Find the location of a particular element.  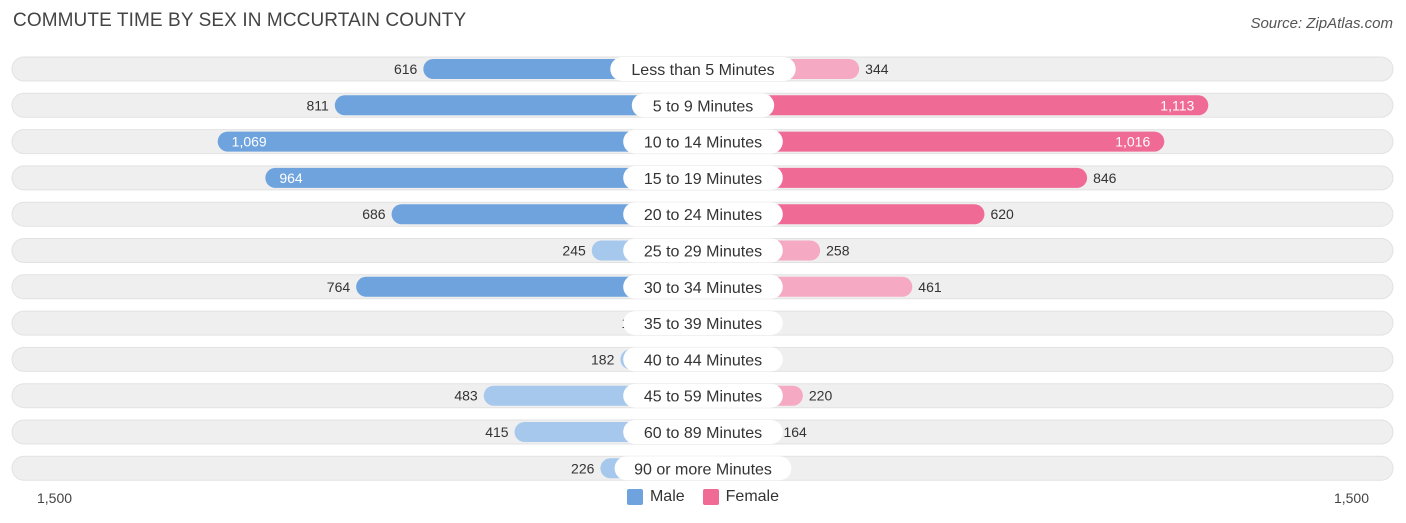

category-label: 10 to 14 Minutes is located at coordinates (703, 143).